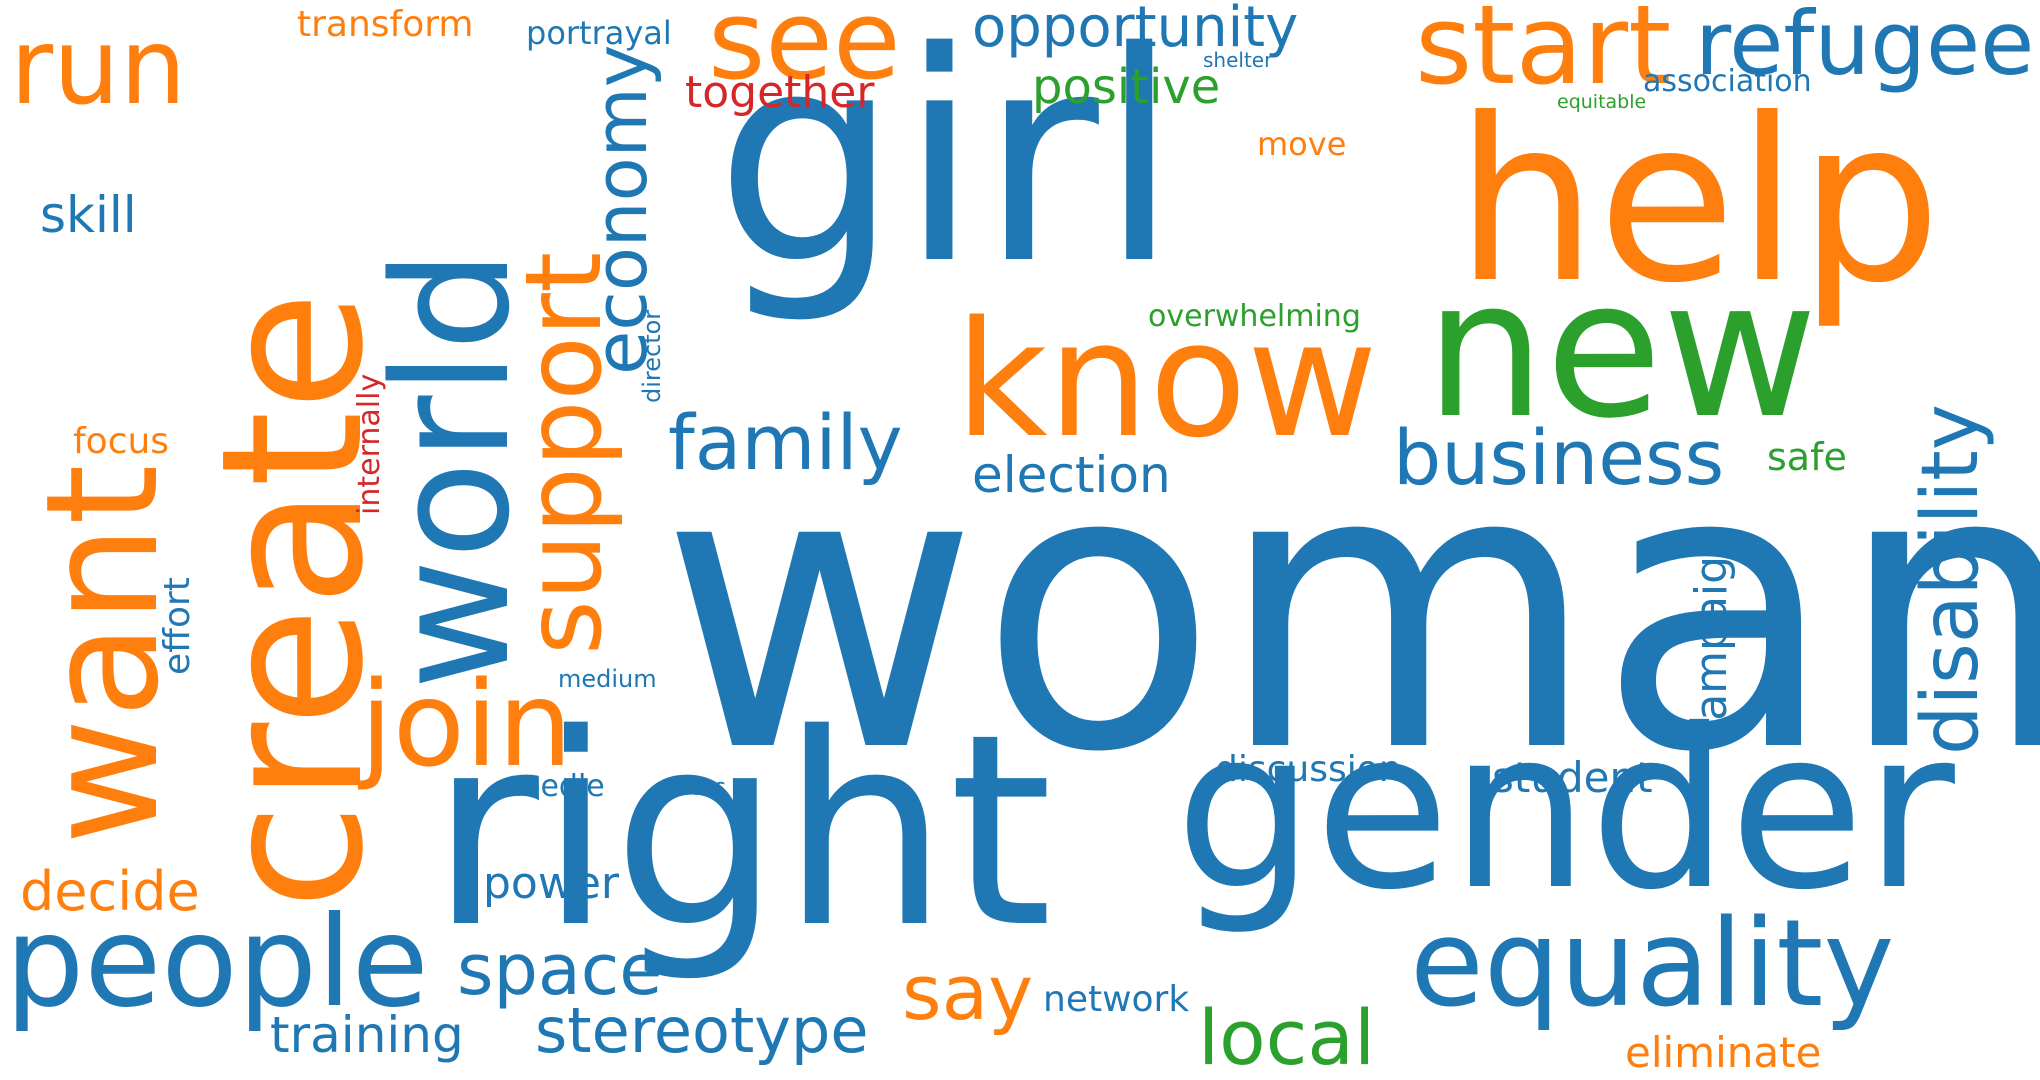 The height and width of the screenshot is (1080, 2040). Describe the element at coordinates (1166, 379) in the screenshot. I see `word-know: know` at that location.